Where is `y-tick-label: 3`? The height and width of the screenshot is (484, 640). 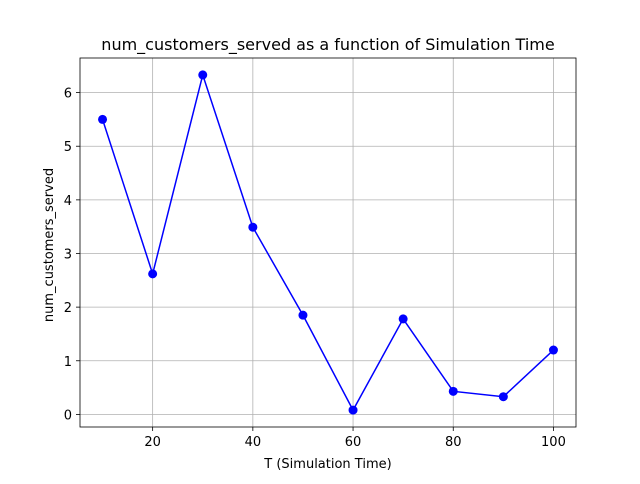 y-tick-label: 3 is located at coordinates (68, 254).